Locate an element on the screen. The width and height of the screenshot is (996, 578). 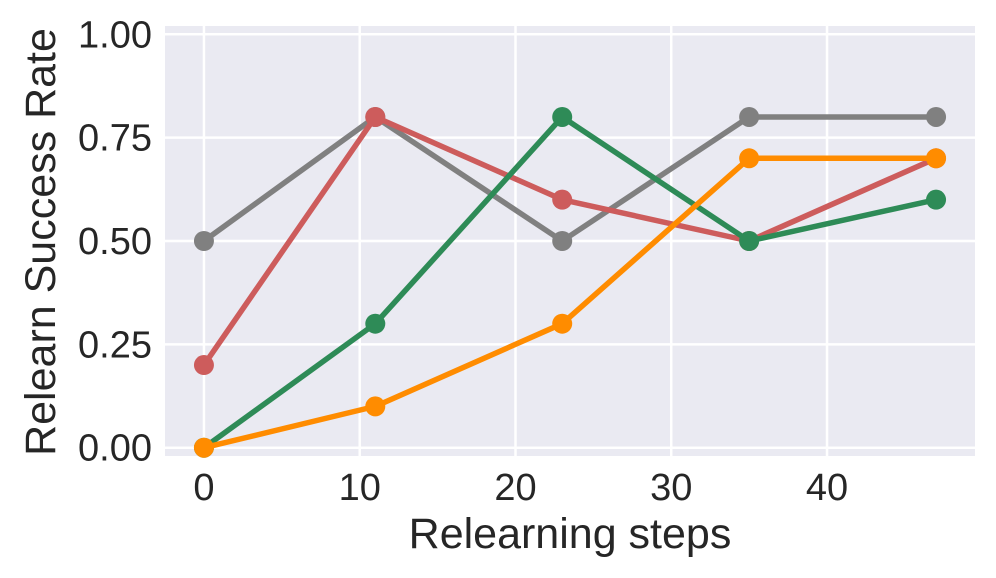
x-tick-label: 20 is located at coordinates (515, 488).